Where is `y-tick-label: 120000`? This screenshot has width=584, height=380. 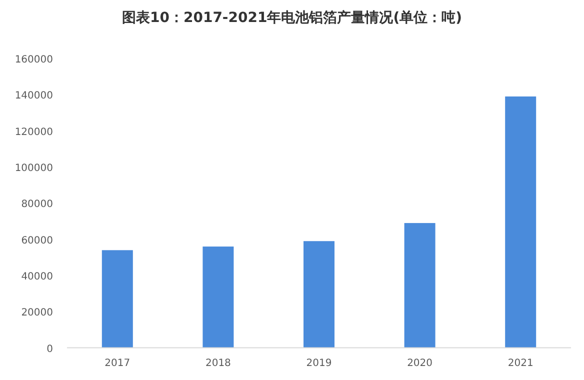 y-tick-label: 120000 is located at coordinates (33, 132).